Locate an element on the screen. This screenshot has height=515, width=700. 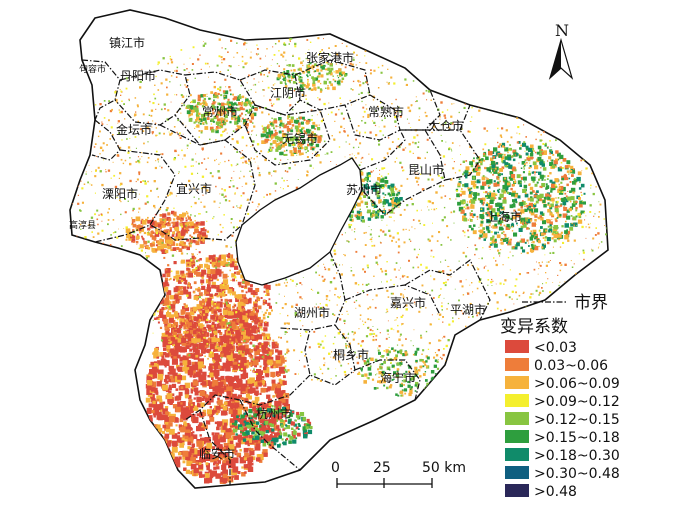
legend-label-7: >0.30~0.48 is located at coordinates (577, 474).